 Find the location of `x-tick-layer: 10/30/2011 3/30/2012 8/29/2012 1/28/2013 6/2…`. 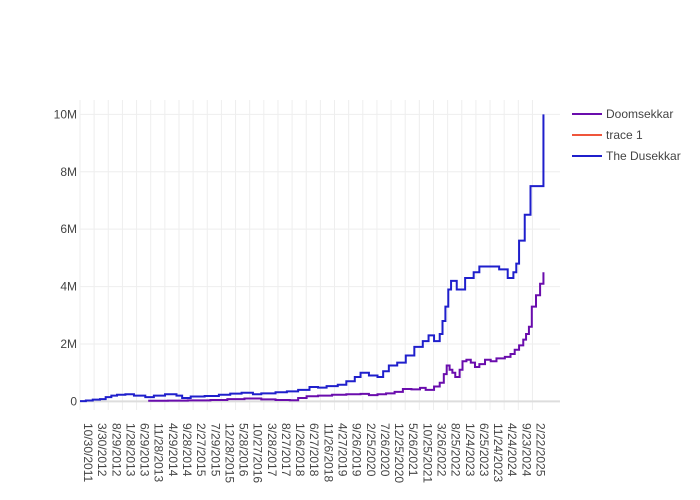

x-tick-layer: 10/30/2011 3/30/2012 8/29/2012 1/28/2013 6/2… is located at coordinates (314, 453).